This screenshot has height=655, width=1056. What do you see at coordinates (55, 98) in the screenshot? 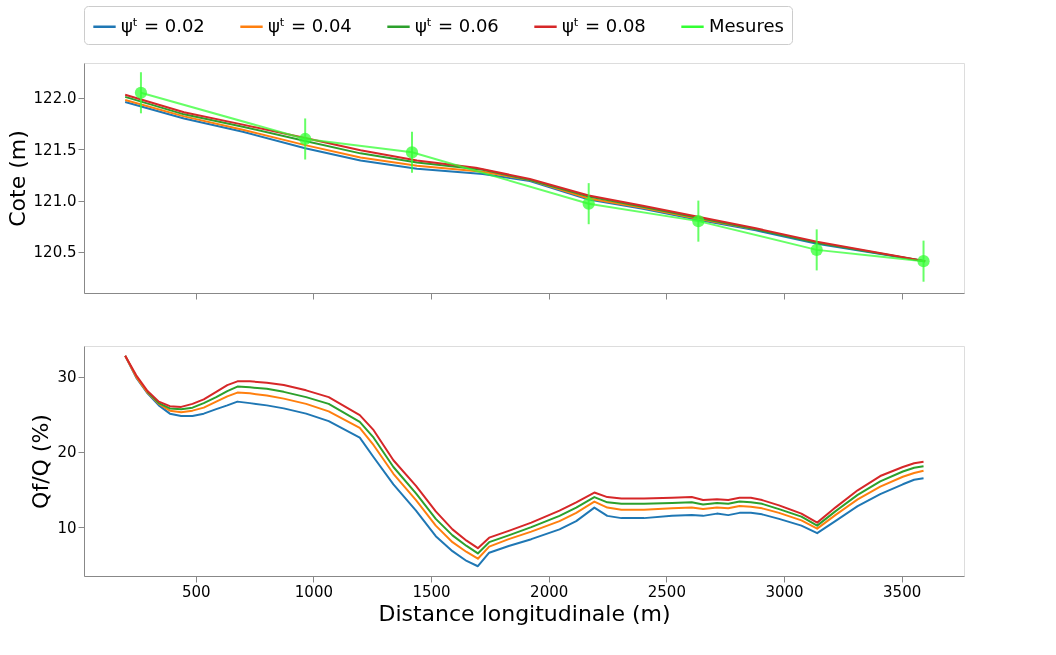
I see `y-tick-label: 122.0` at bounding box center [55, 98].